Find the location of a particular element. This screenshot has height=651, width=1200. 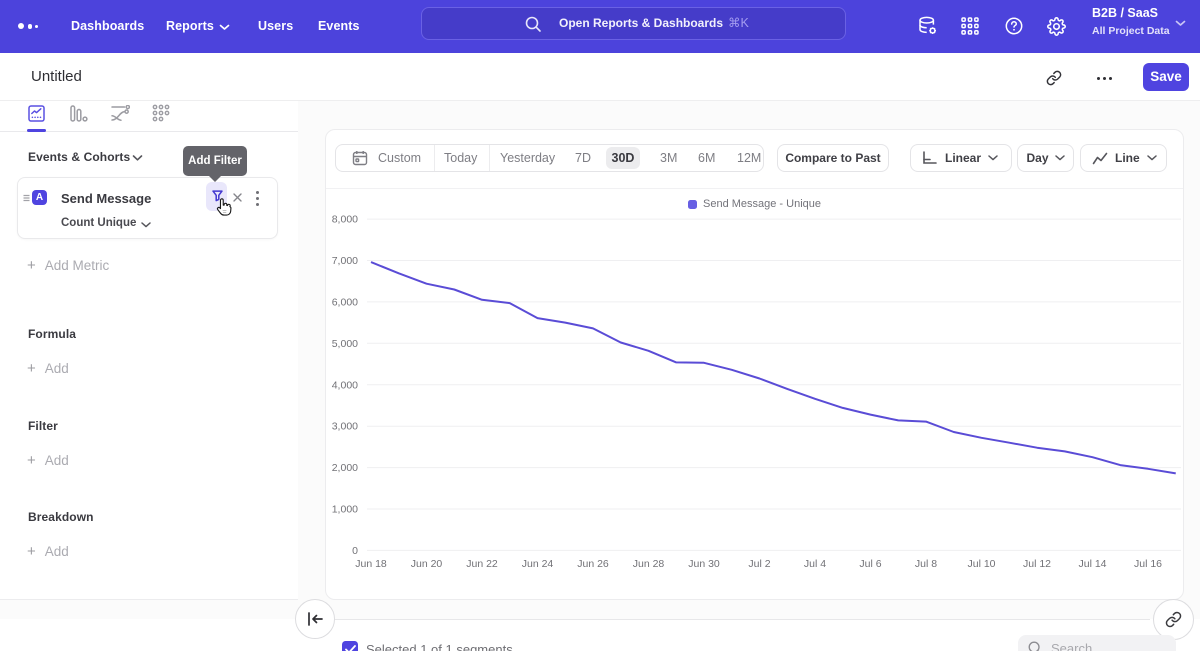

svg-text: Jun 18 is located at coordinates (371, 564).